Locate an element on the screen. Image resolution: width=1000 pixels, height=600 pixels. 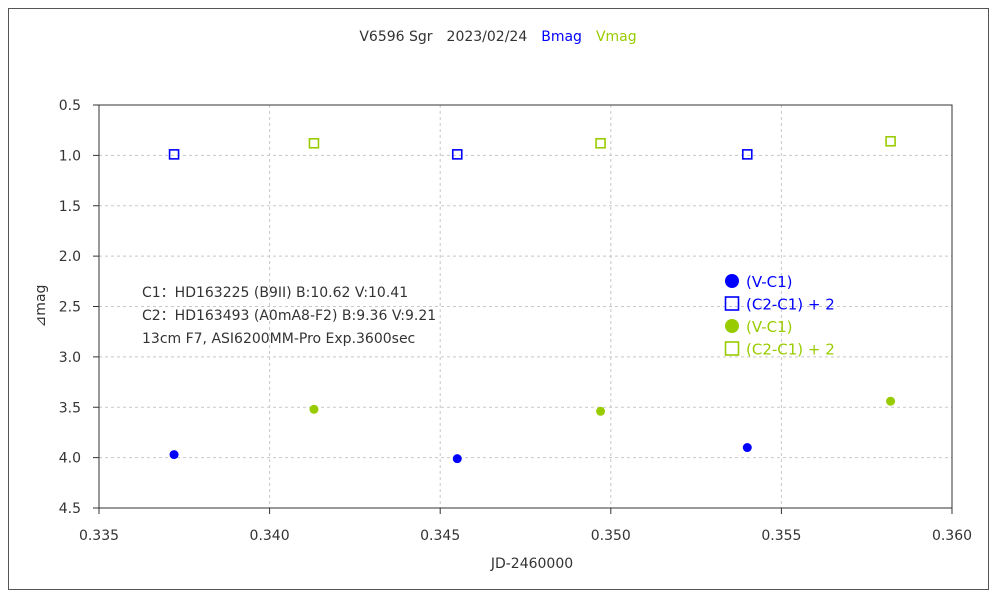
annotation-line-c2: C2：HD163493 (A0mA8-F2) B:9.36 V:9.21 is located at coordinates (289, 316).